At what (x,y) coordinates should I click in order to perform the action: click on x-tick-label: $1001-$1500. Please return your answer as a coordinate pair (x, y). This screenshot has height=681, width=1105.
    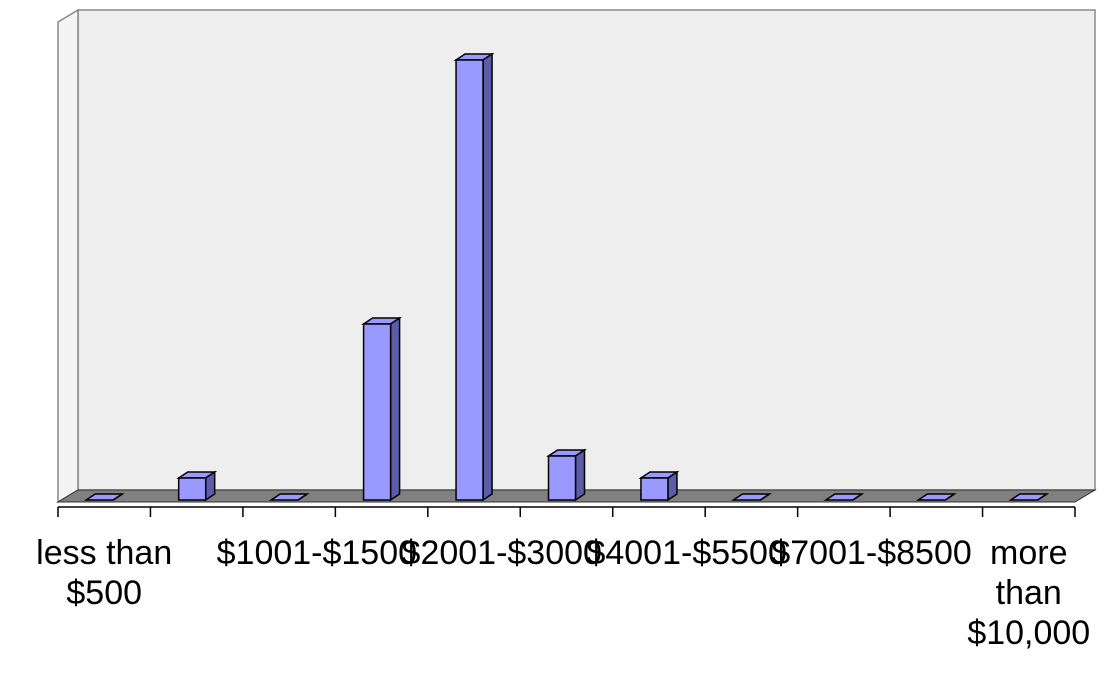
    Looking at the image, I should click on (317, 553).